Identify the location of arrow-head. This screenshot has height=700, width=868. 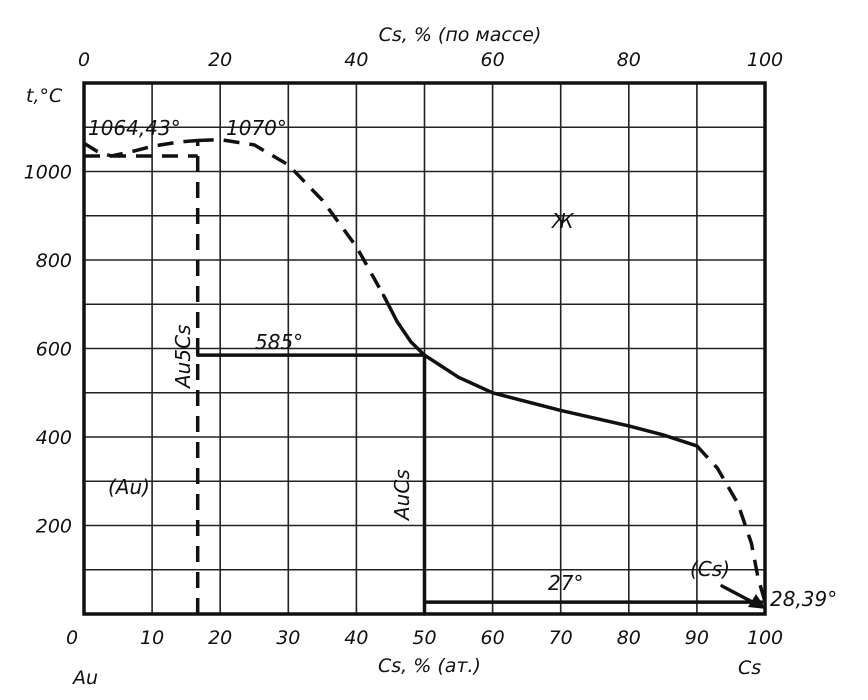
(757, 601).